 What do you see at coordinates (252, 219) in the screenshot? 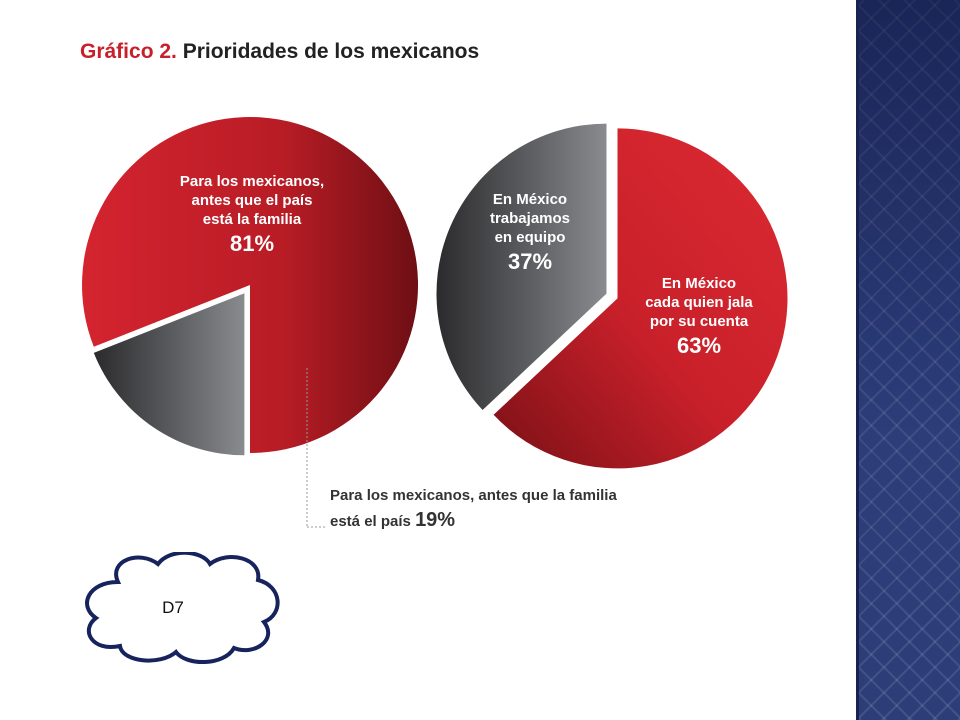
I see `pie1-label-familia-line3: está la familia` at bounding box center [252, 219].